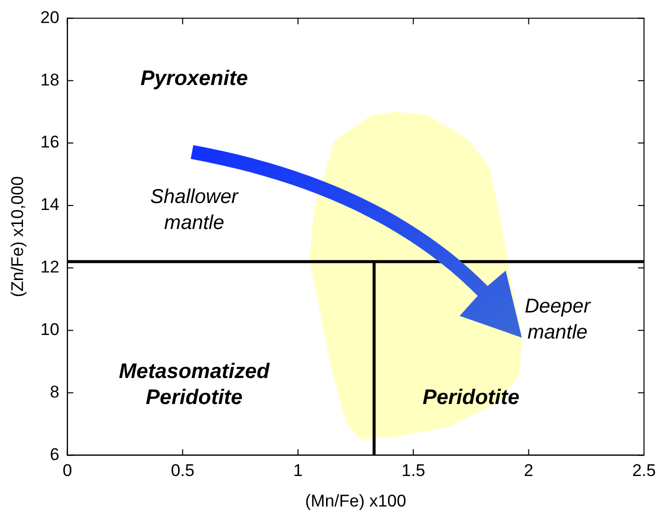 The width and height of the screenshot is (672, 520). I want to click on x-axis-title: (Mn/Fe) x100, so click(355, 500).